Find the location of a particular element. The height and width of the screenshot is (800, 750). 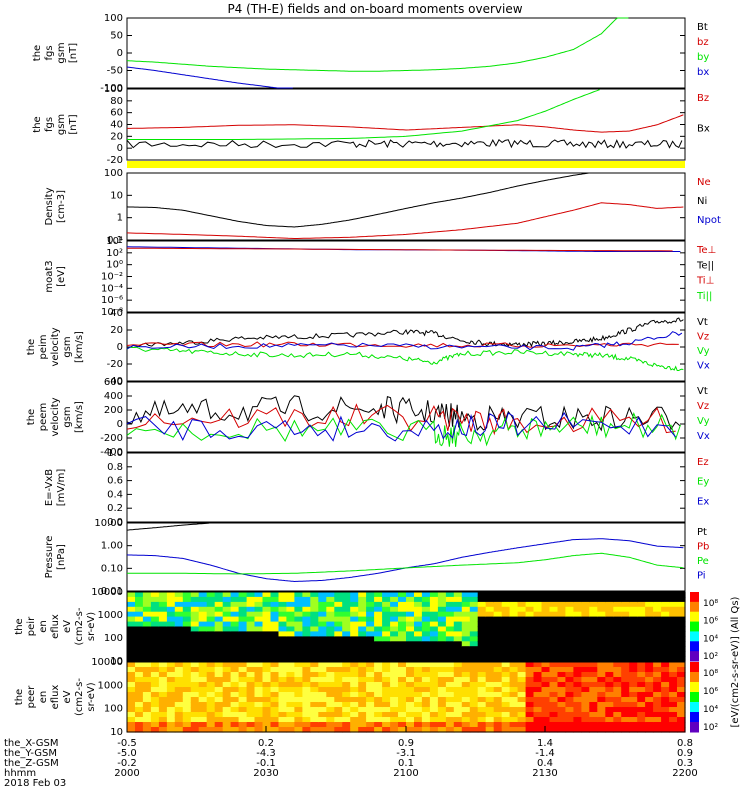

y-tick-label: 40 is located at coordinates (116, 125).